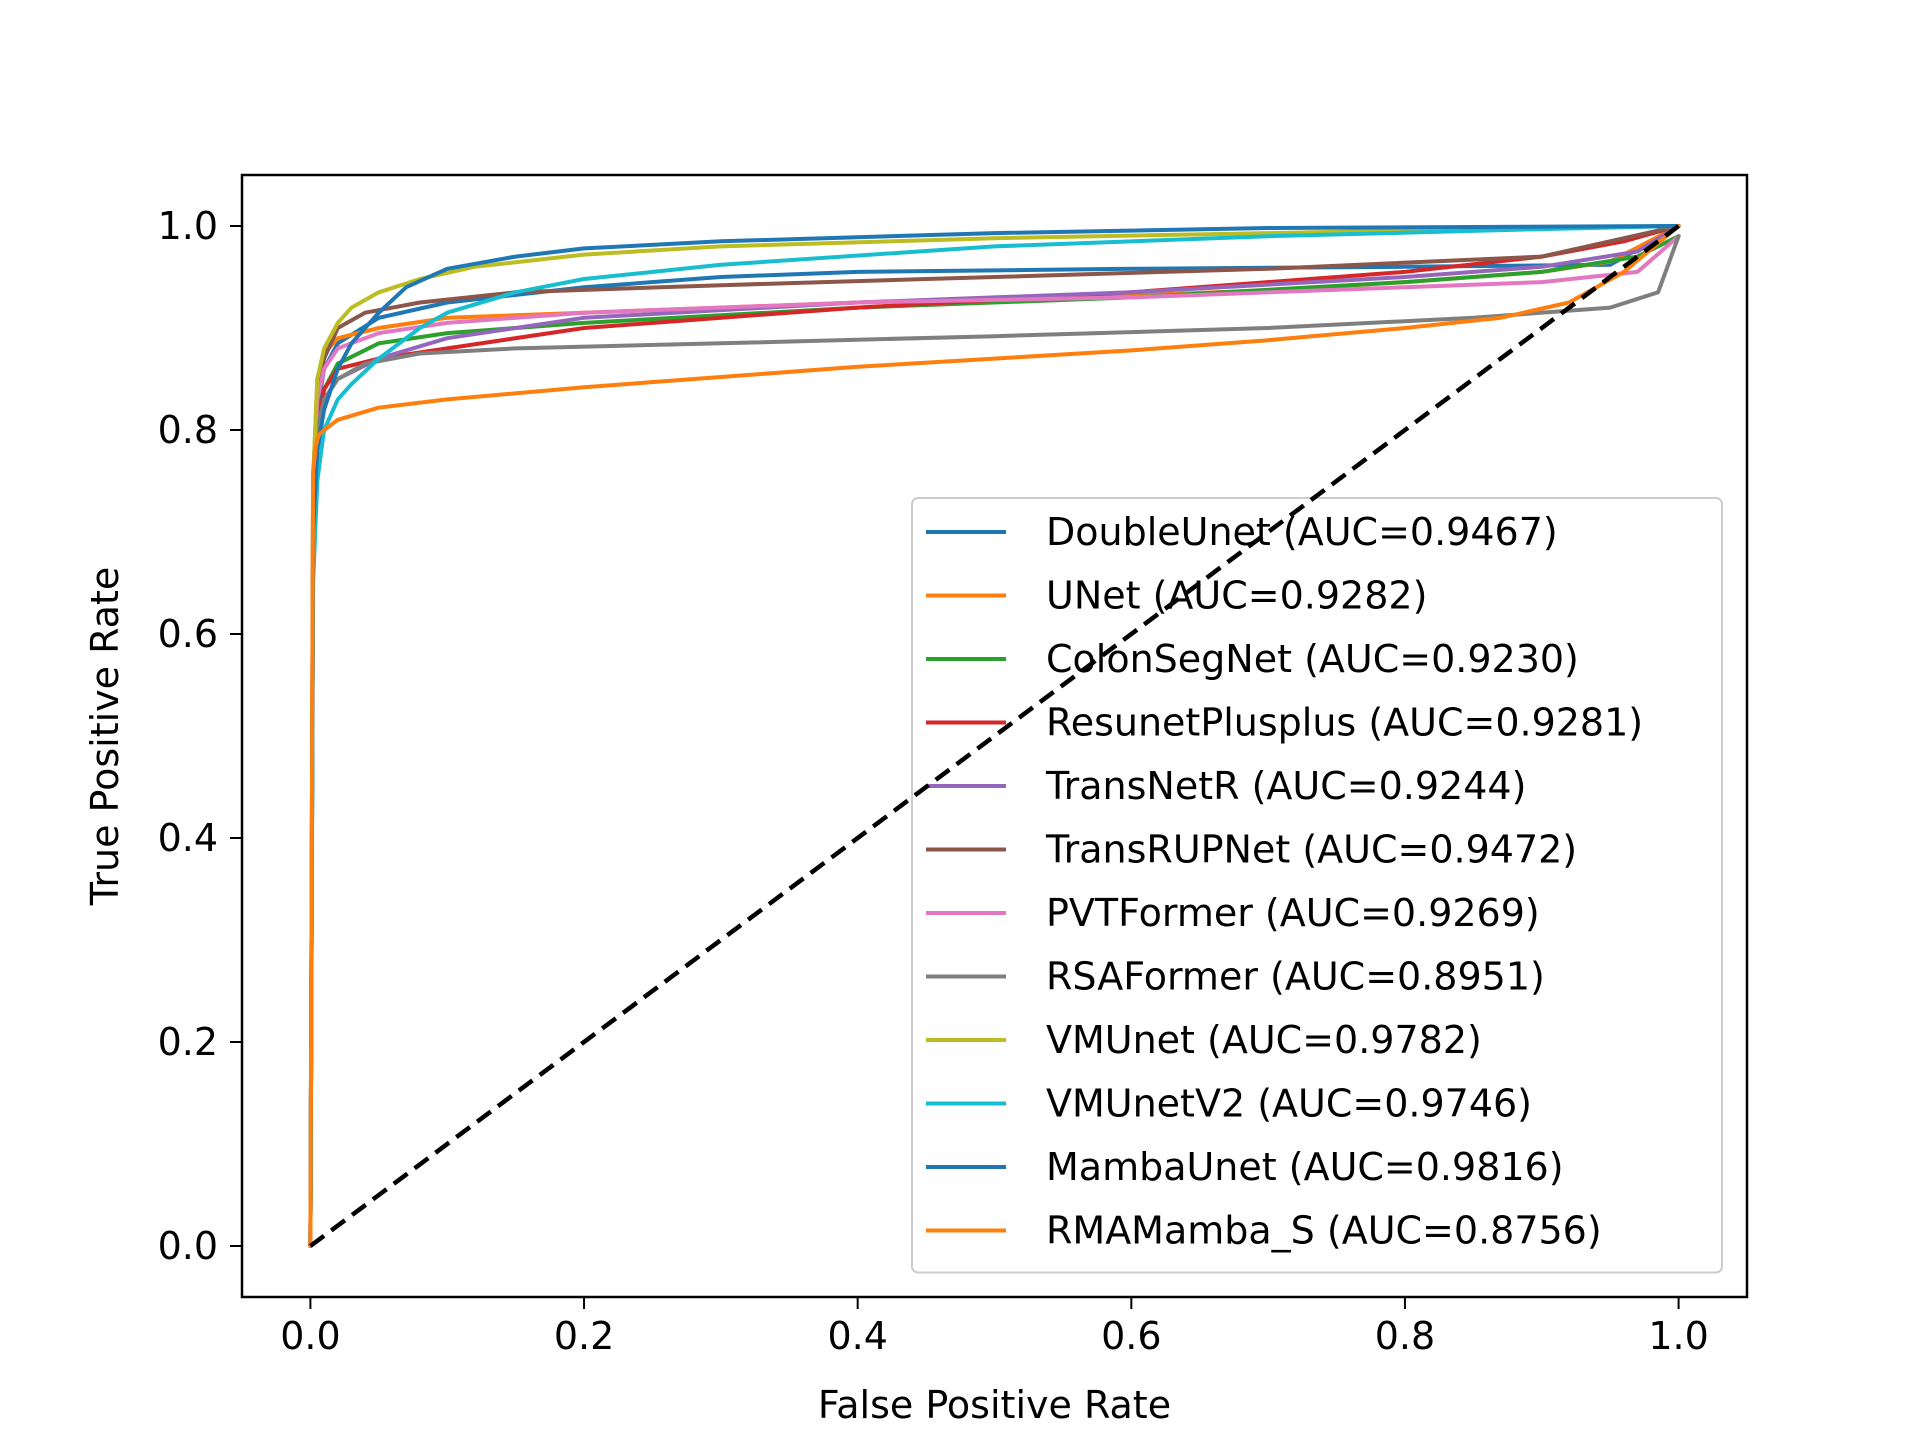 The image size is (1920, 1440). What do you see at coordinates (188, 1042) in the screenshot?
I see `y-tick-label: 0.2` at bounding box center [188, 1042].